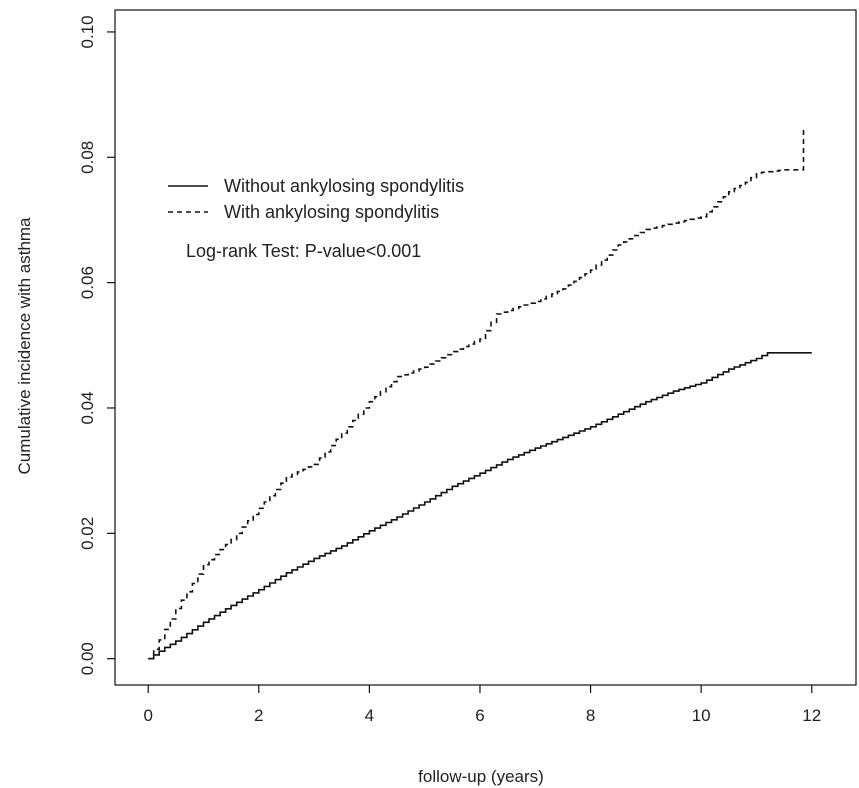 This screenshot has height=788, width=859. I want to click on x-tick-label: 12, so click(811, 715).